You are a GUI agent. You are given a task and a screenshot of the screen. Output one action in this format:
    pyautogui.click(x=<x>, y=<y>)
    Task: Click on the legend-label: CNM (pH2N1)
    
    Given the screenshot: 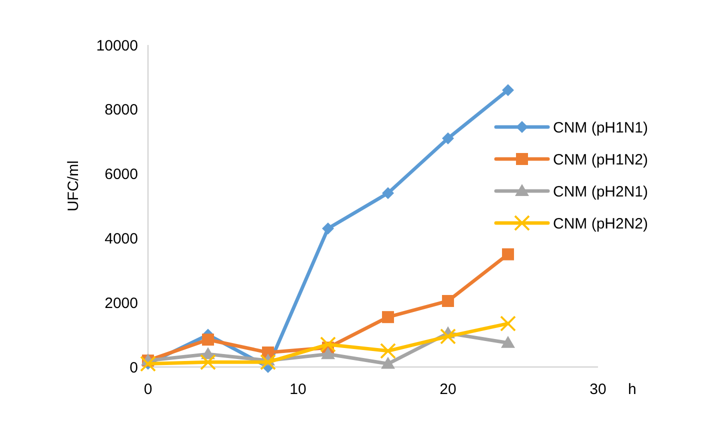 What is the action you would take?
    pyautogui.click(x=600, y=191)
    